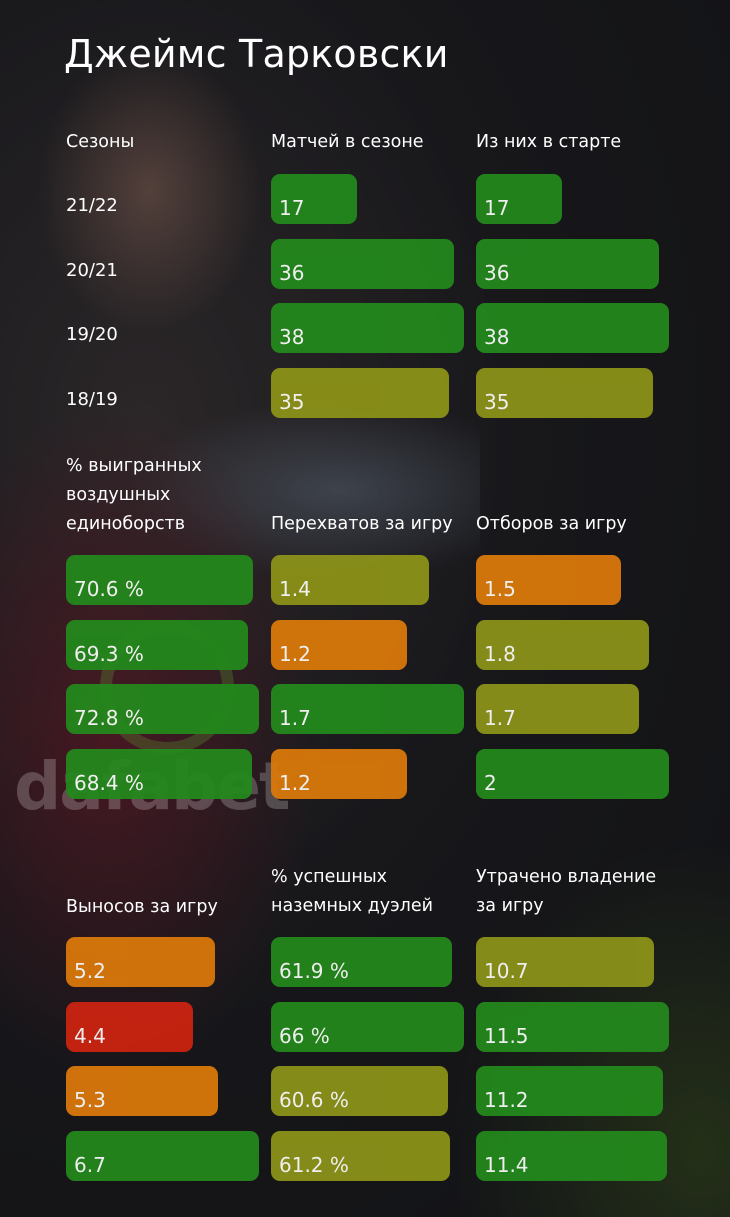 The image size is (730, 1217). Describe the element at coordinates (571, 1155) in the screenshot. I see `stat-bar: 11.4` at that location.